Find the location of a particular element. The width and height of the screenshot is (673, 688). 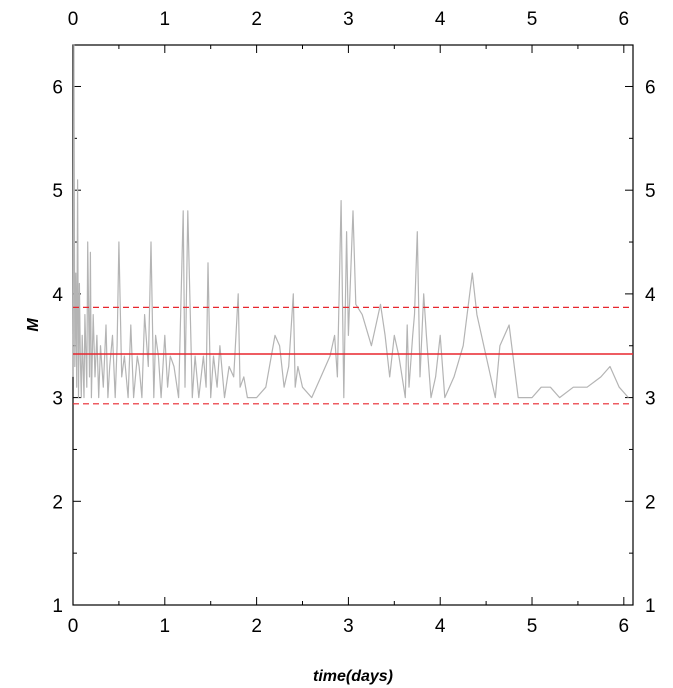

x-tick-label-top: 0 is located at coordinates (73, 19).